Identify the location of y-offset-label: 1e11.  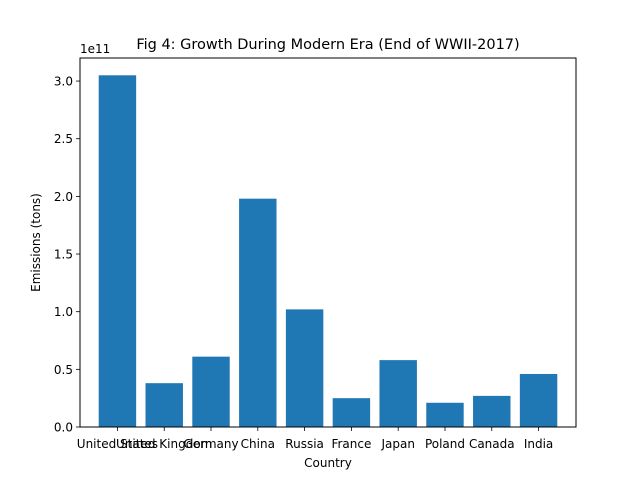
(95, 49).